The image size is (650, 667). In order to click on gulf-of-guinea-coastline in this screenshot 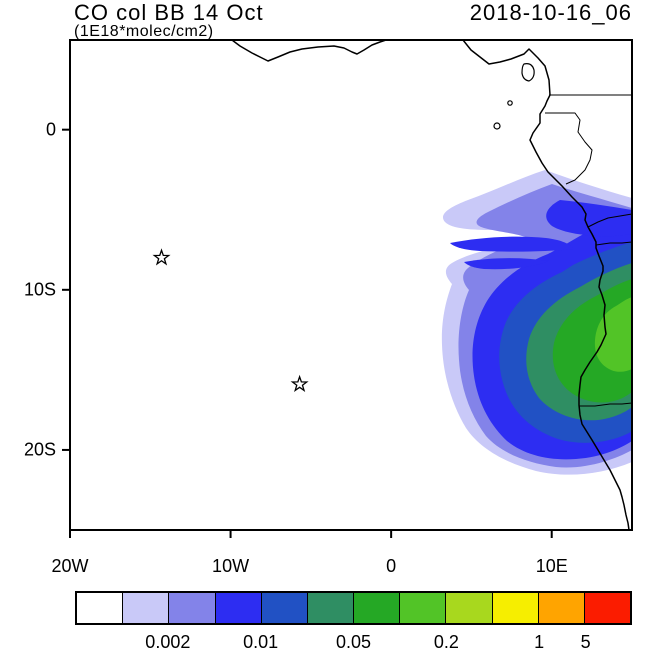, I will do `click(309, 51)`.